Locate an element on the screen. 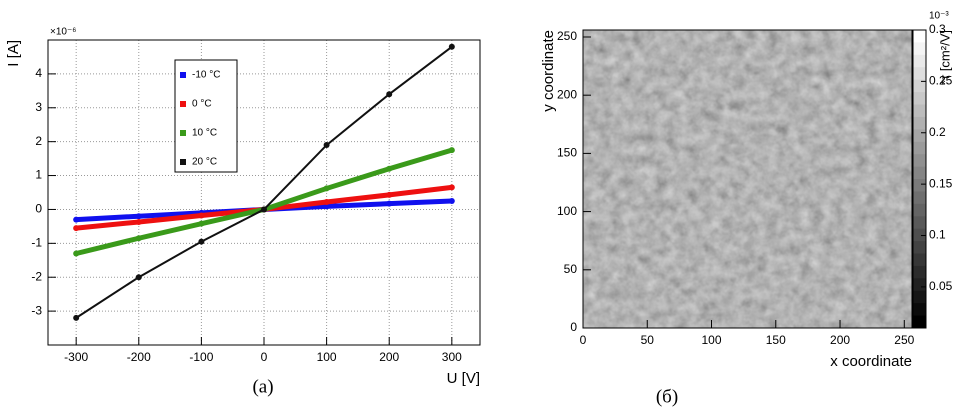 This screenshot has width=955, height=416. colorbar-tick-label: 0.2 is located at coordinates (937, 132).